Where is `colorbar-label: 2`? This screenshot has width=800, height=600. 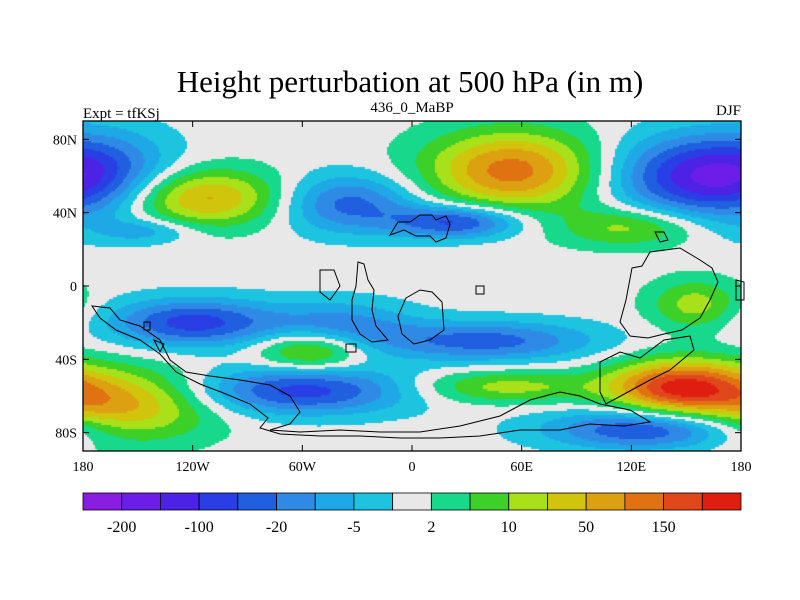 colorbar-label: 2 is located at coordinates (431, 527).